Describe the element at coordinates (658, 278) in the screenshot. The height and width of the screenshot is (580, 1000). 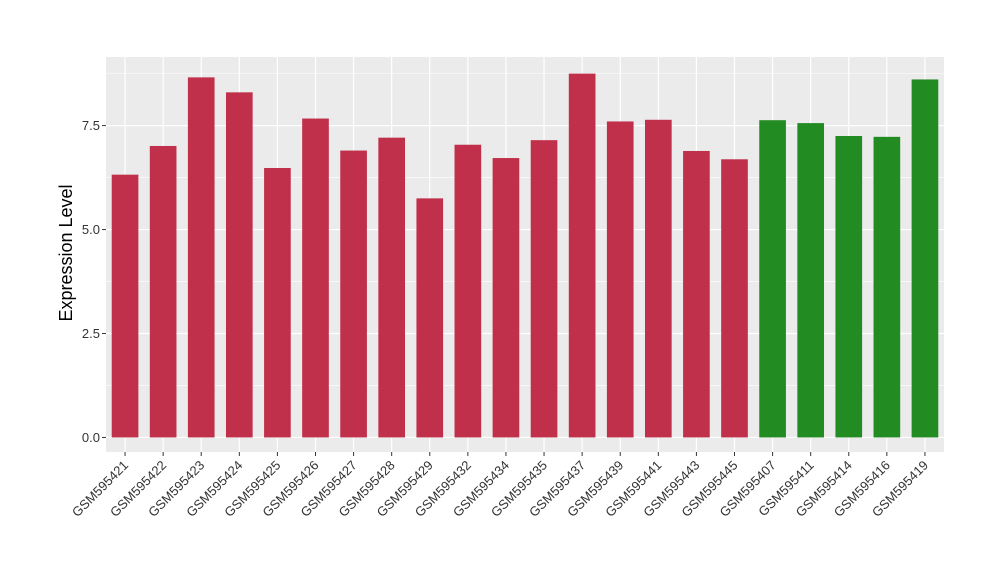
I see `bar-GSM595441` at that location.